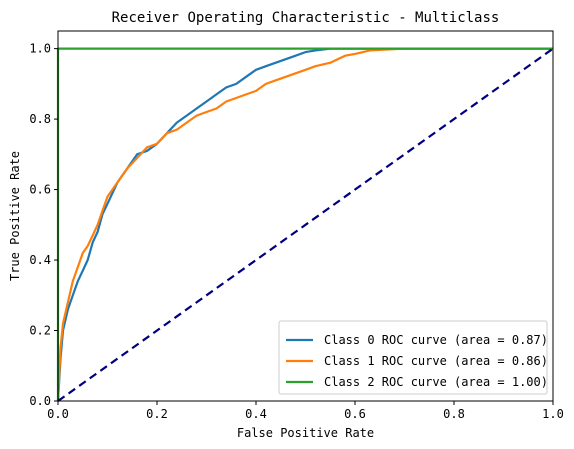 The image size is (574, 449). What do you see at coordinates (355, 414) in the screenshot?
I see `x-tick-label: 0.6` at bounding box center [355, 414].